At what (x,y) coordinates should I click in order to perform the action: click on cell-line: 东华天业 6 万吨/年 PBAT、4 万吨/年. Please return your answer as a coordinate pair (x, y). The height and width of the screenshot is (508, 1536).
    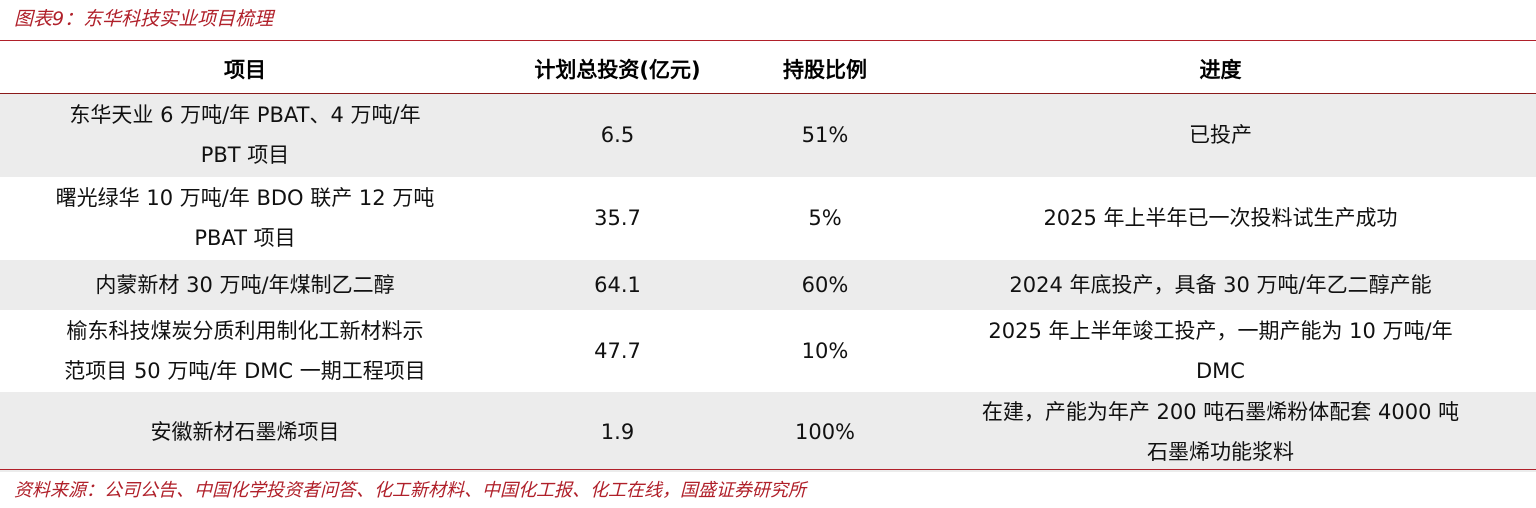
    Looking at the image, I should click on (245, 115).